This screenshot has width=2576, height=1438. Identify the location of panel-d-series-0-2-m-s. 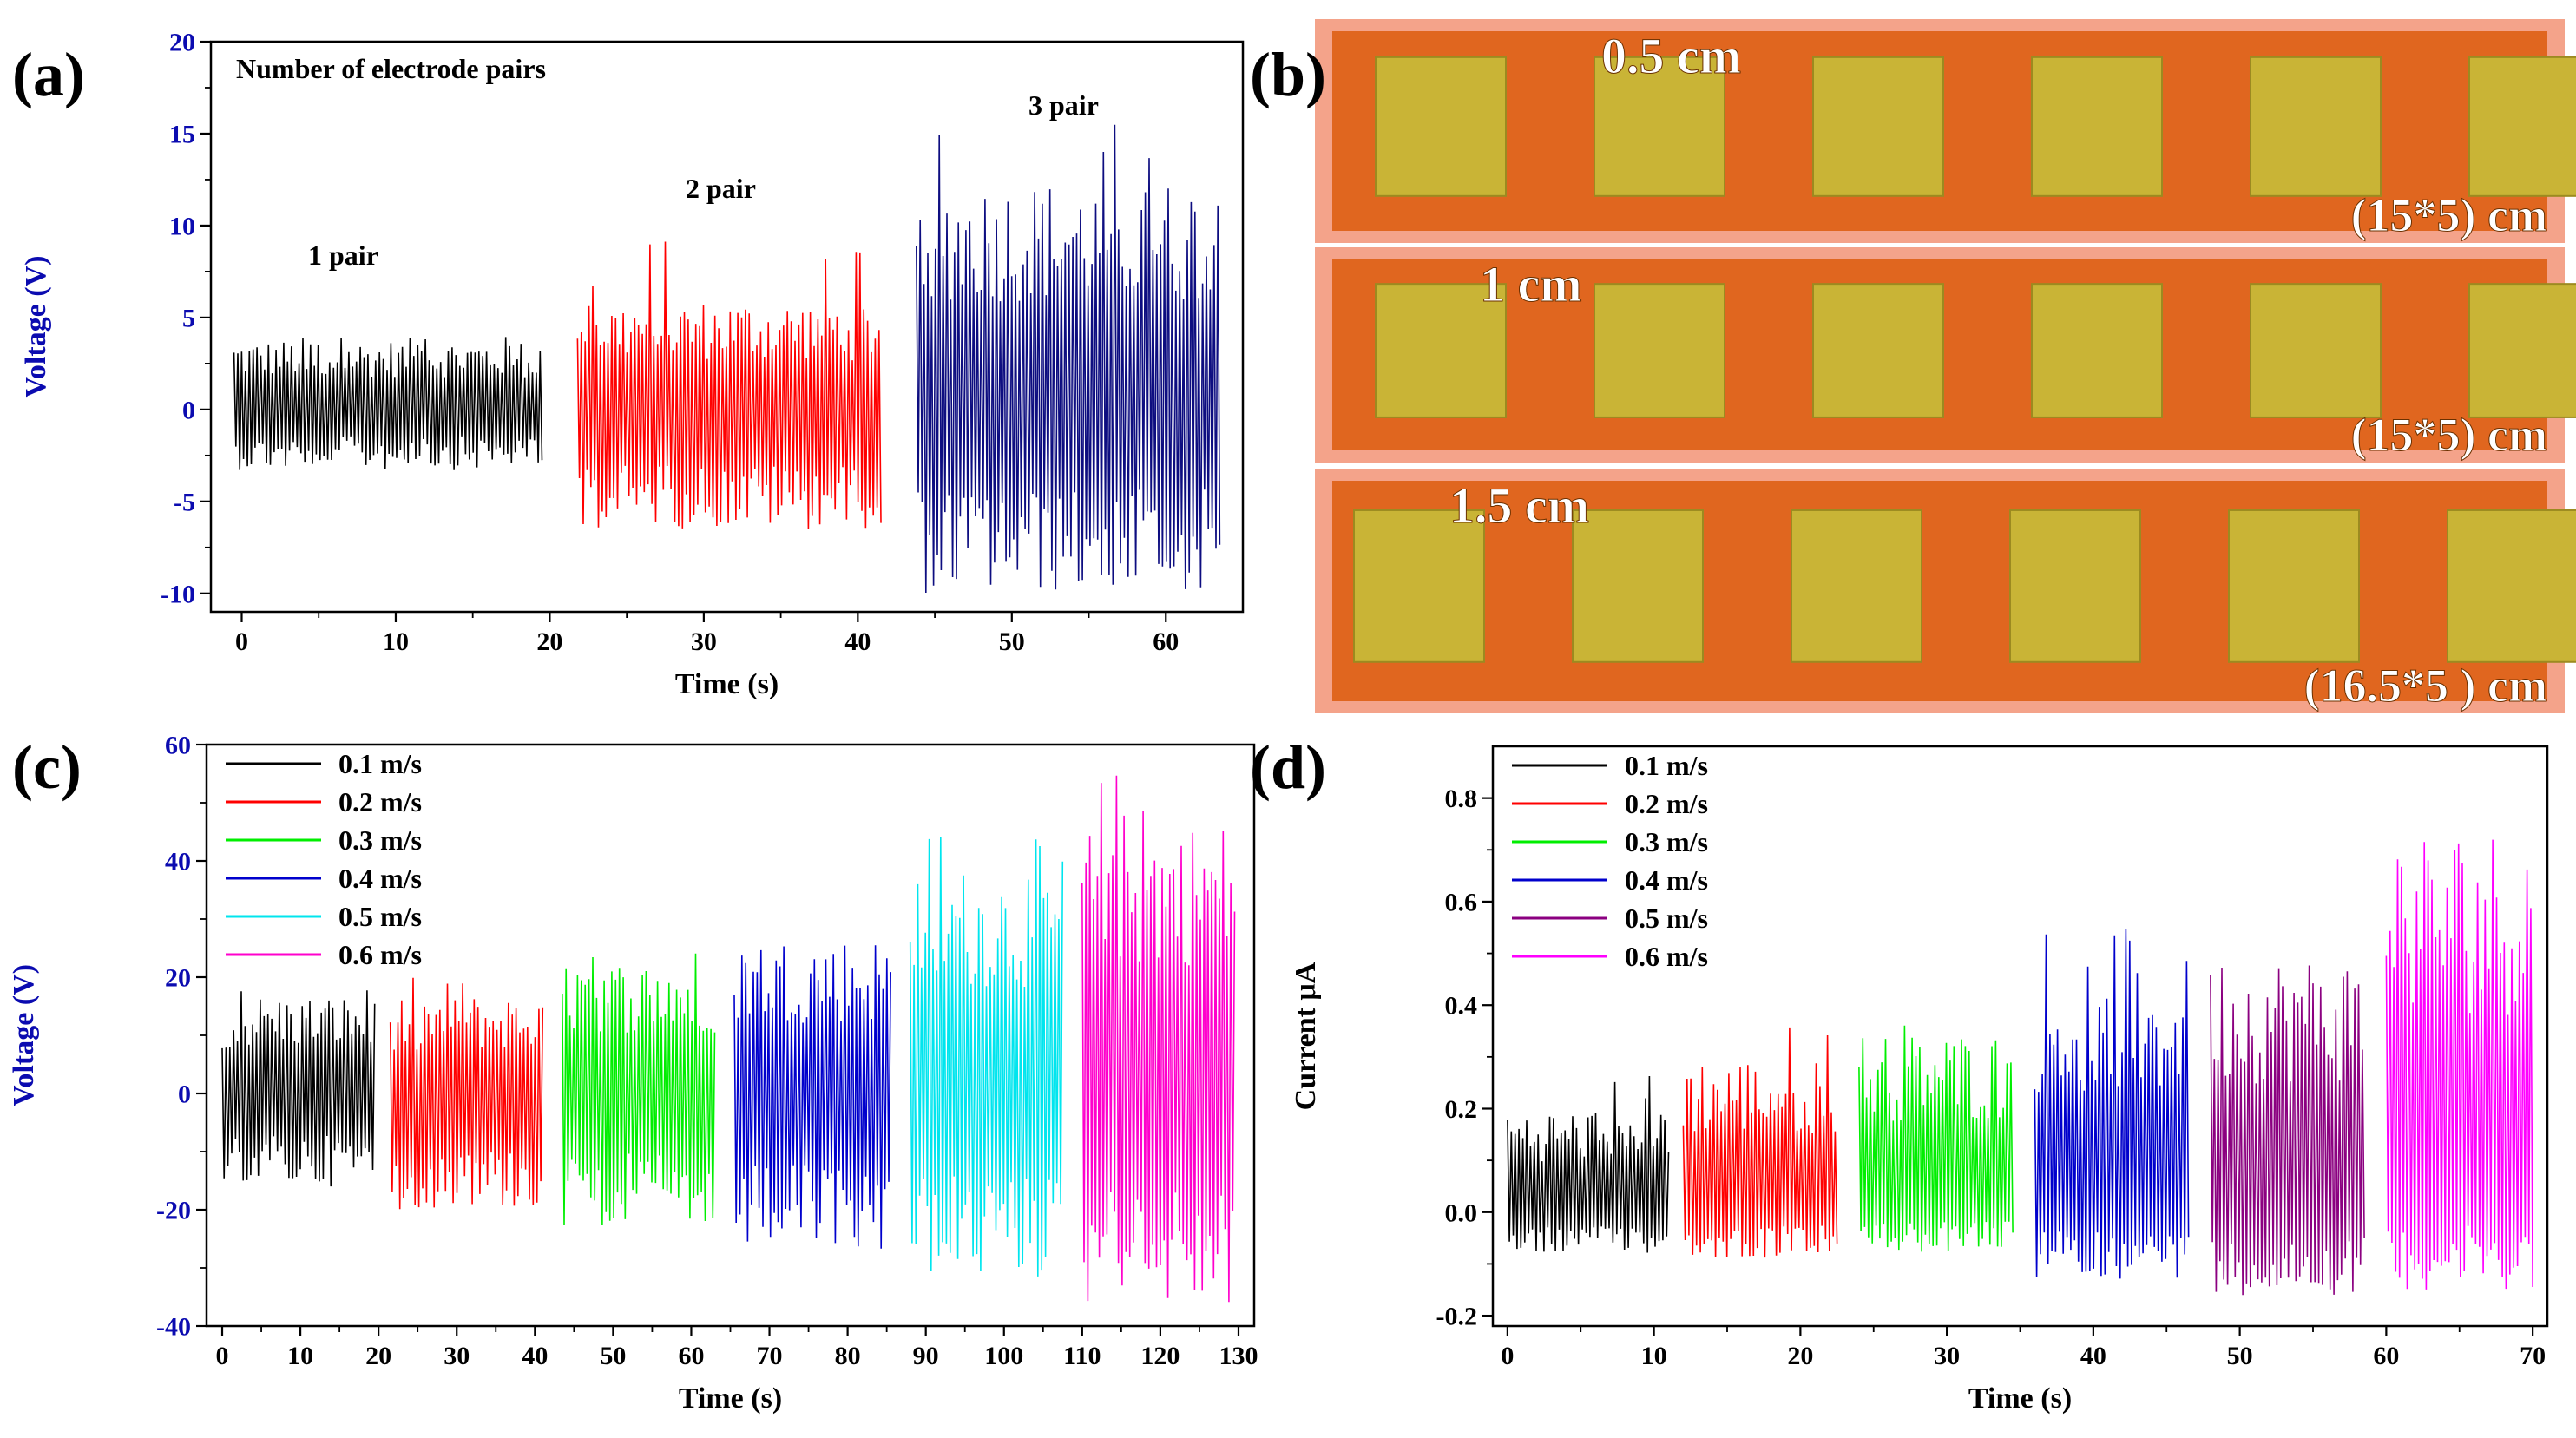
(1760, 1142).